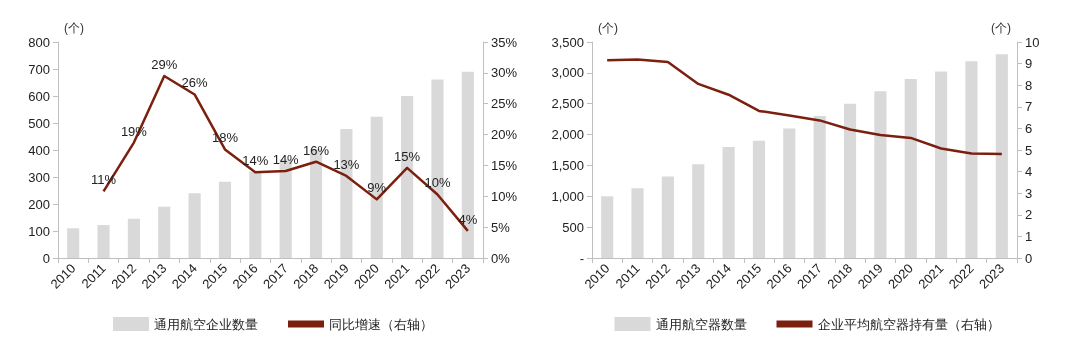  Describe the element at coordinates (567, 135) in the screenshot. I see `y-tick-label: 2,000` at that location.